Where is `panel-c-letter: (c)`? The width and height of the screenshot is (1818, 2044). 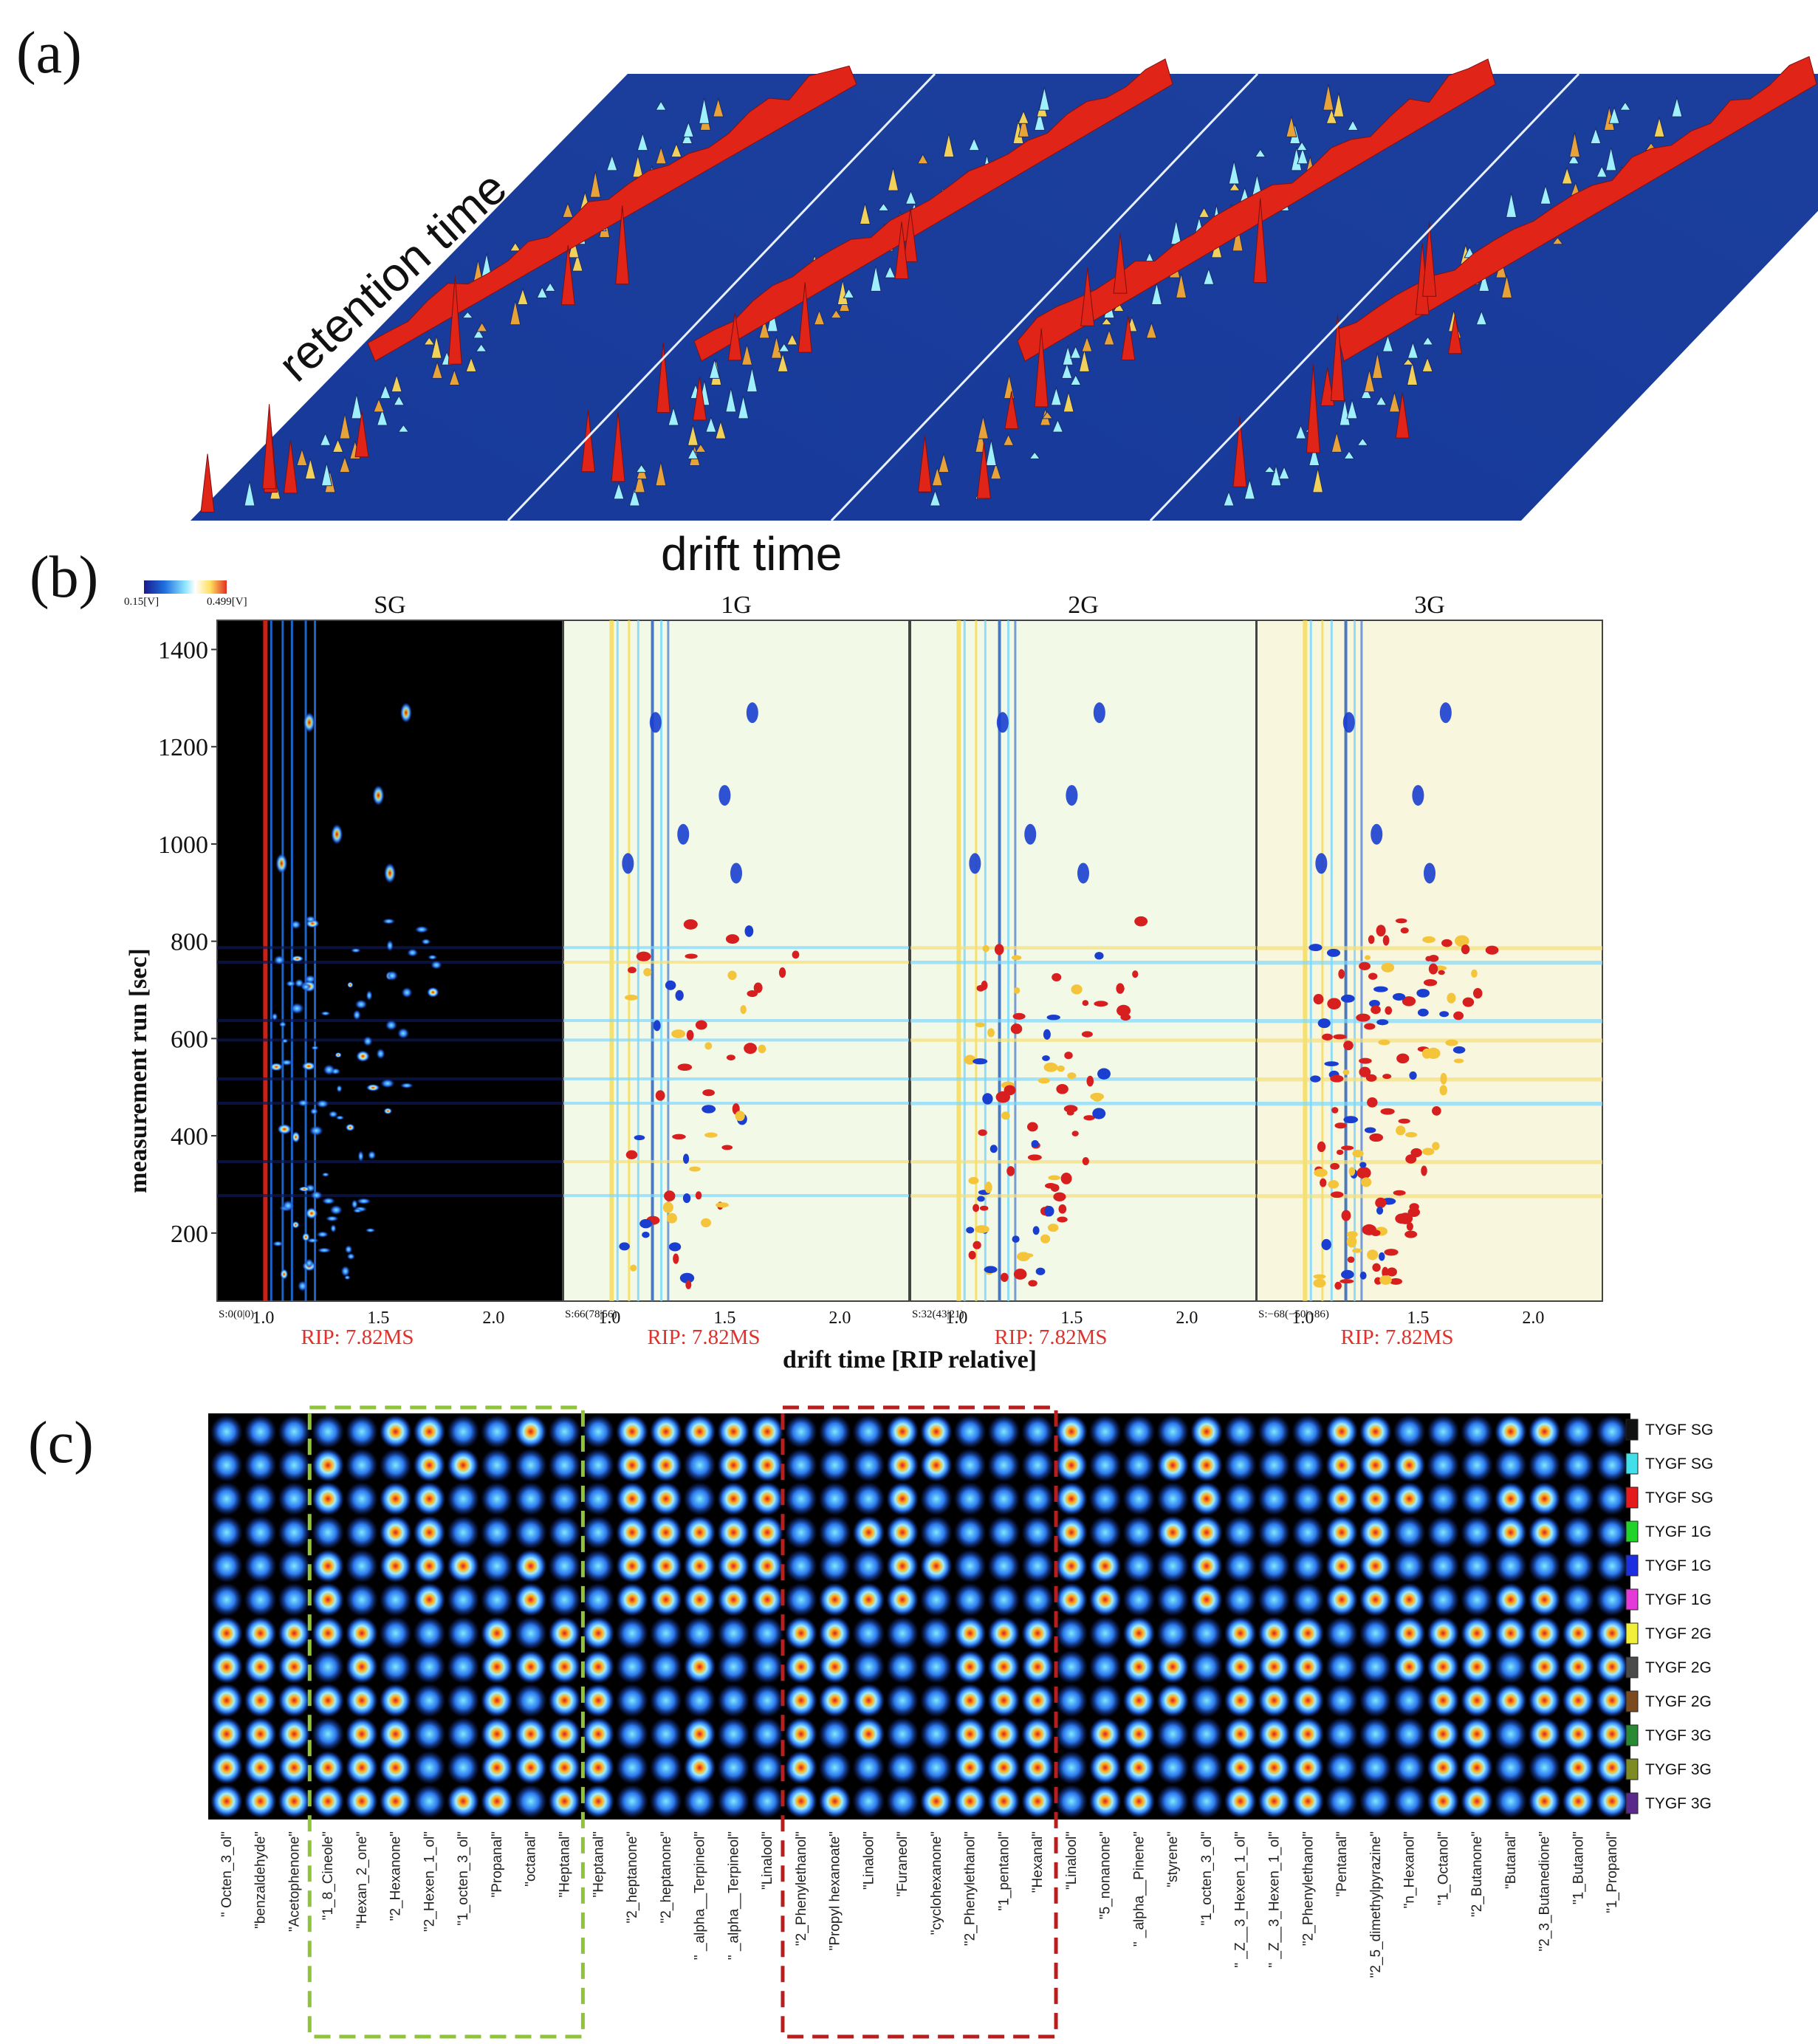
panel-c-letter: (c) is located at coordinates (61, 1442).